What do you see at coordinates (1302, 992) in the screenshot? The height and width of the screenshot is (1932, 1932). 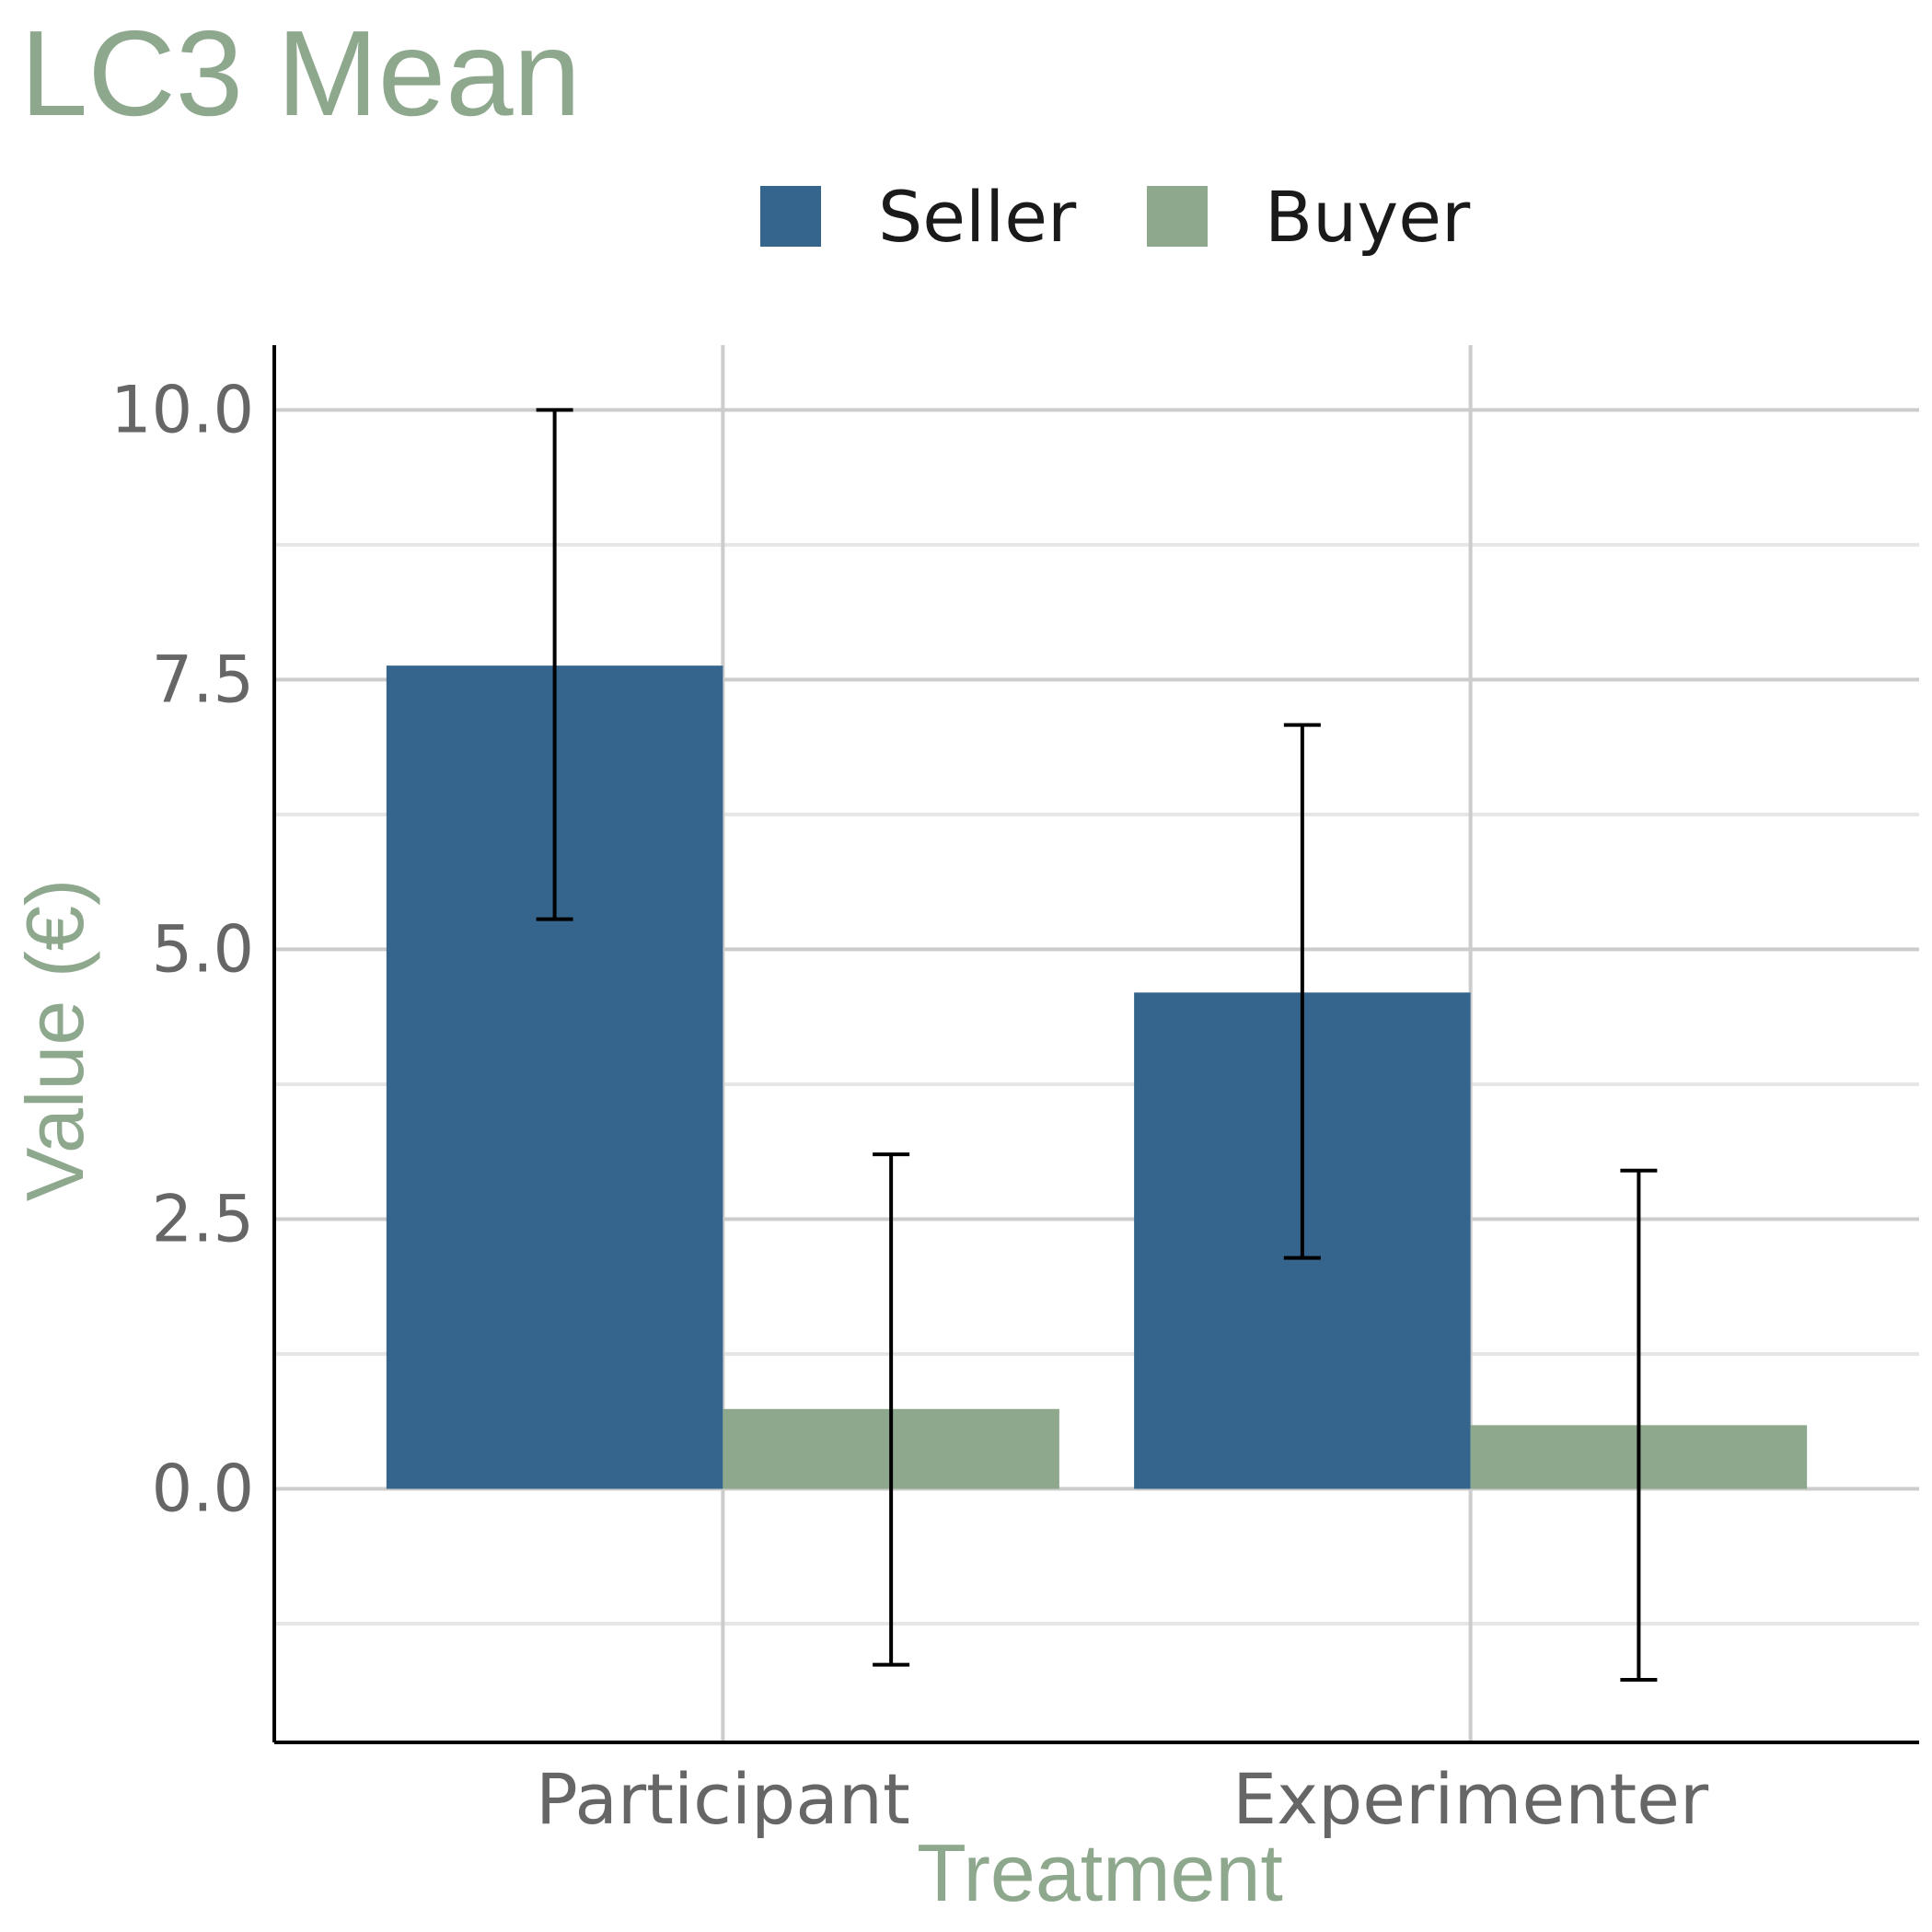 I see `error-bar-seller-experimenter` at bounding box center [1302, 992].